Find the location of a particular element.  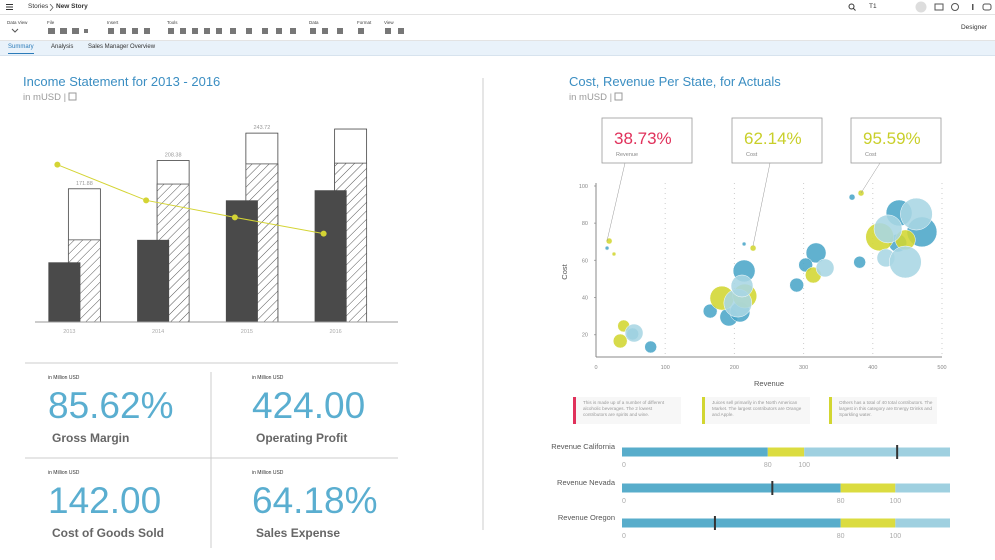

kpi-value: 424.00 is located at coordinates (309, 405).